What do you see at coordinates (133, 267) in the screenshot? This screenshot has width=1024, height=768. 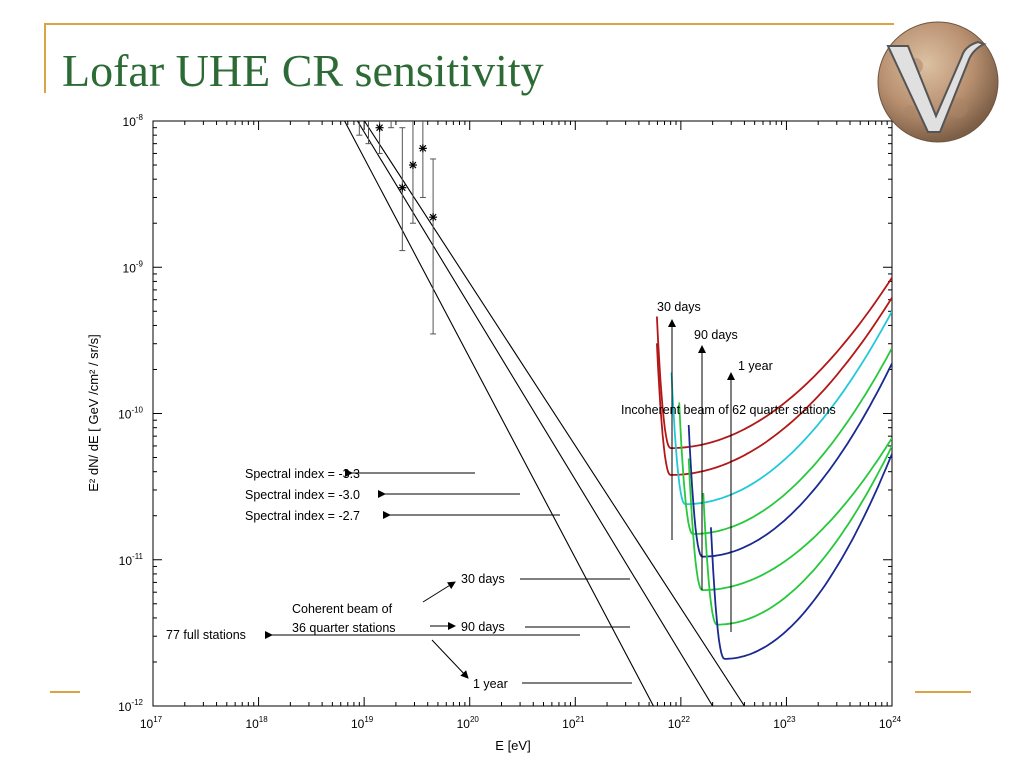 I see `y-tick-label: 10⁻⁹` at bounding box center [133, 267].